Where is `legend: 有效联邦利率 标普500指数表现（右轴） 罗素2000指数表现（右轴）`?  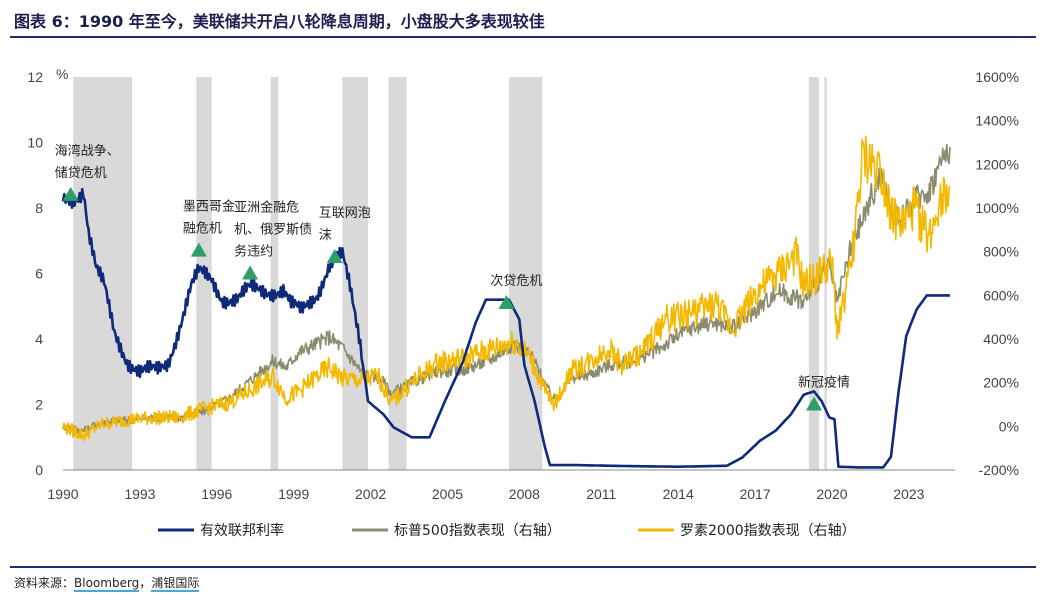 legend: 有效联邦利率 标普500指数表现（右轴） 罗素2000指数表现（右轴） is located at coordinates (507, 530).